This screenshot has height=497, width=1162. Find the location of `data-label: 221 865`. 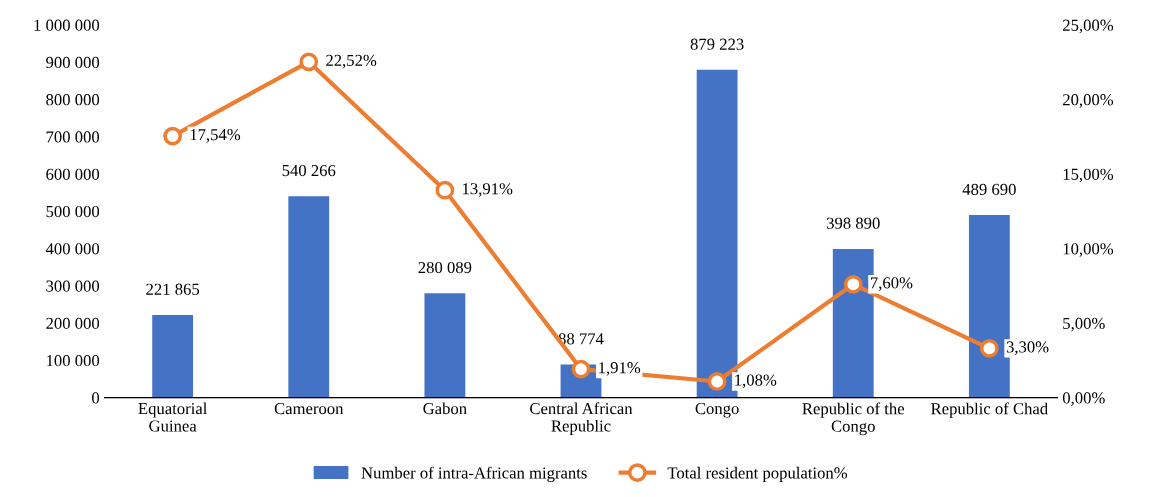

data-label: 221 865 is located at coordinates (173, 289).